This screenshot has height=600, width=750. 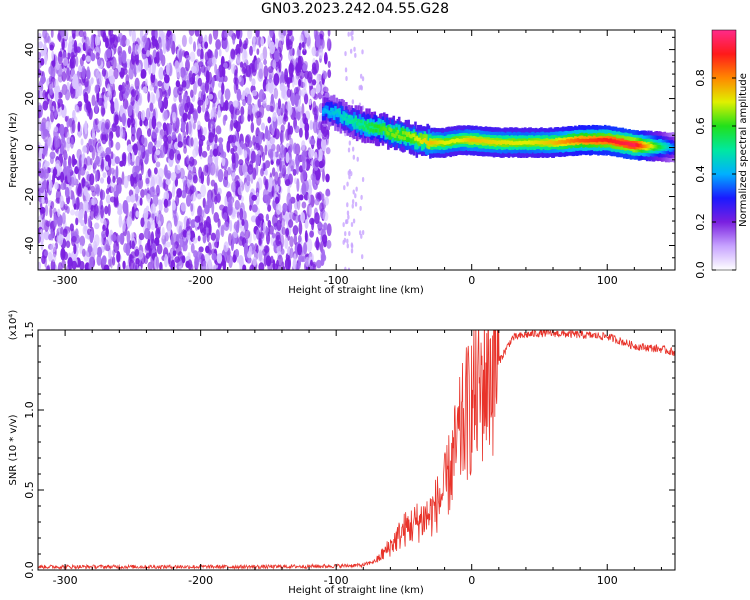 What do you see at coordinates (700, 126) in the screenshot?
I see `colorbar-tick-label: 0.6` at bounding box center [700, 126].